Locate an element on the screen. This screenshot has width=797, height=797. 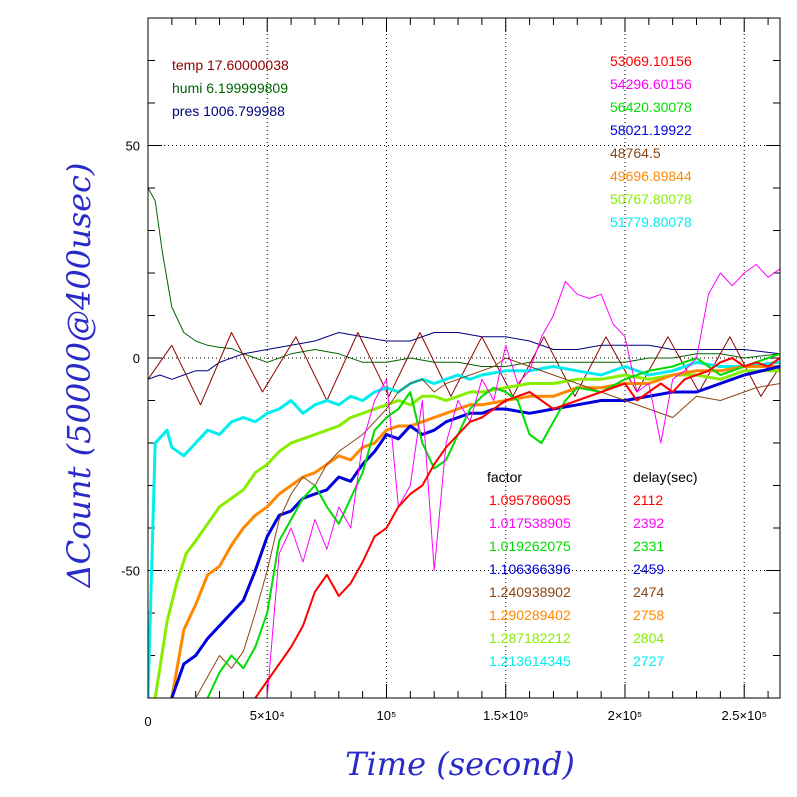
series-legend-item-3: 58021.19922 is located at coordinates (651, 130).